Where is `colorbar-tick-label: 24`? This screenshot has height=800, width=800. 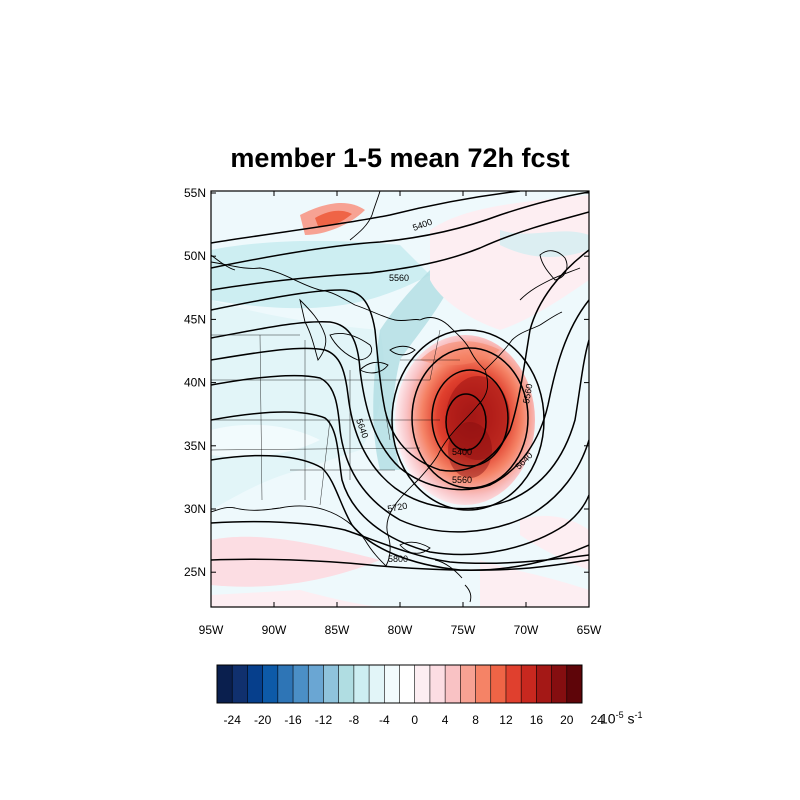
colorbar-tick-label: 24 is located at coordinates (598, 720).